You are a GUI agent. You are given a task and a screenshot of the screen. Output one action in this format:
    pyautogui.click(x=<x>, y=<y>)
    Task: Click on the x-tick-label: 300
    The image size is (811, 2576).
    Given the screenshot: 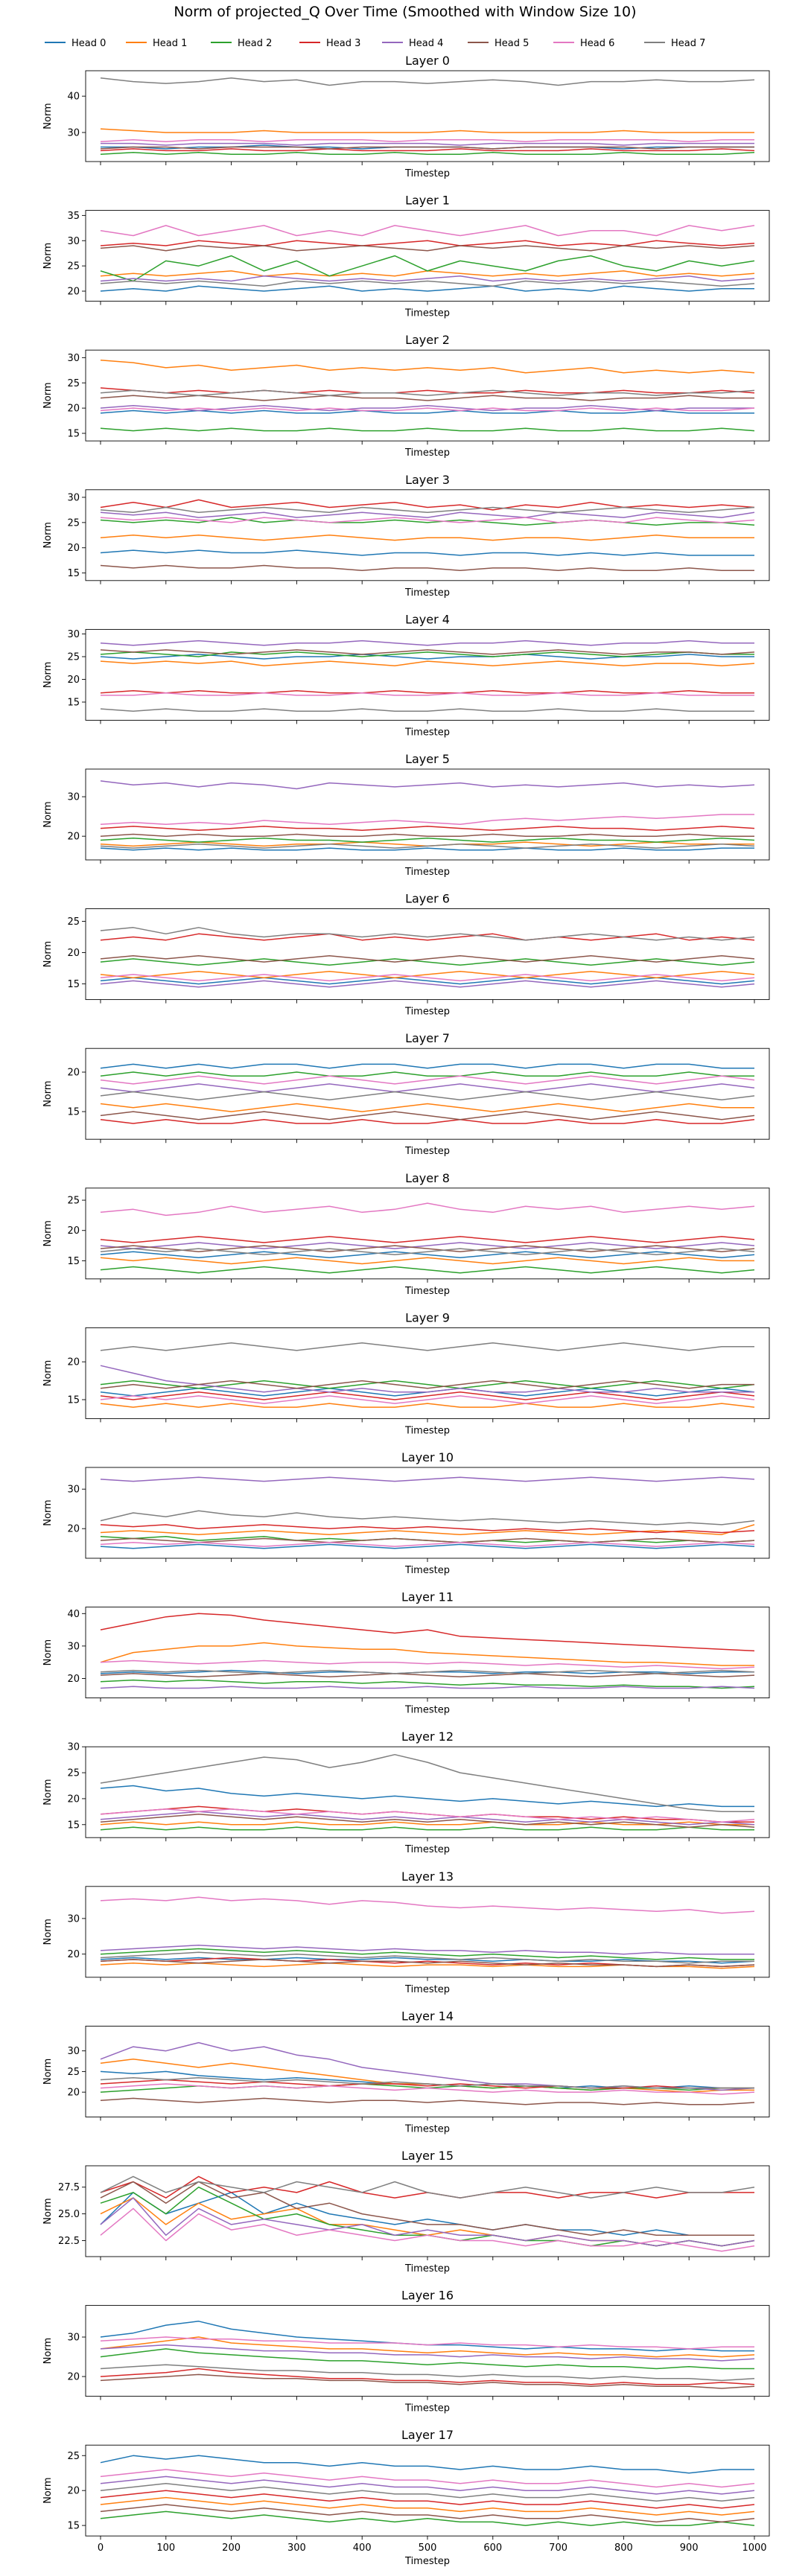 What is the action you would take?
    pyautogui.click(x=296, y=2548)
    